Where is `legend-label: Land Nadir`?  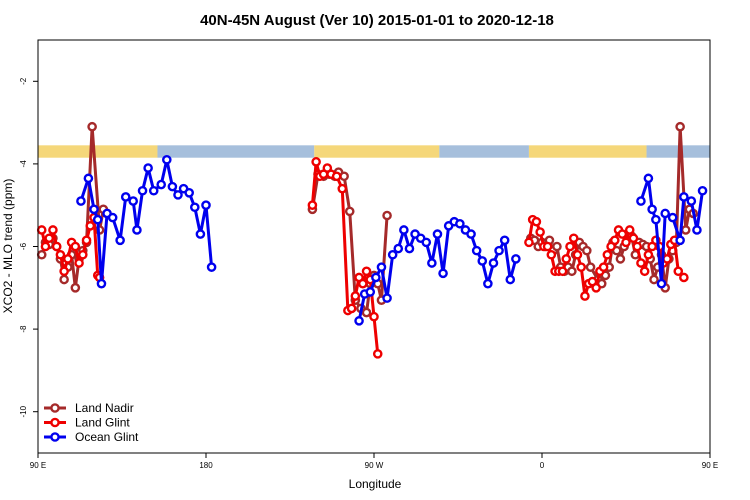
legend-label: Land Nadir is located at coordinates (104, 408).